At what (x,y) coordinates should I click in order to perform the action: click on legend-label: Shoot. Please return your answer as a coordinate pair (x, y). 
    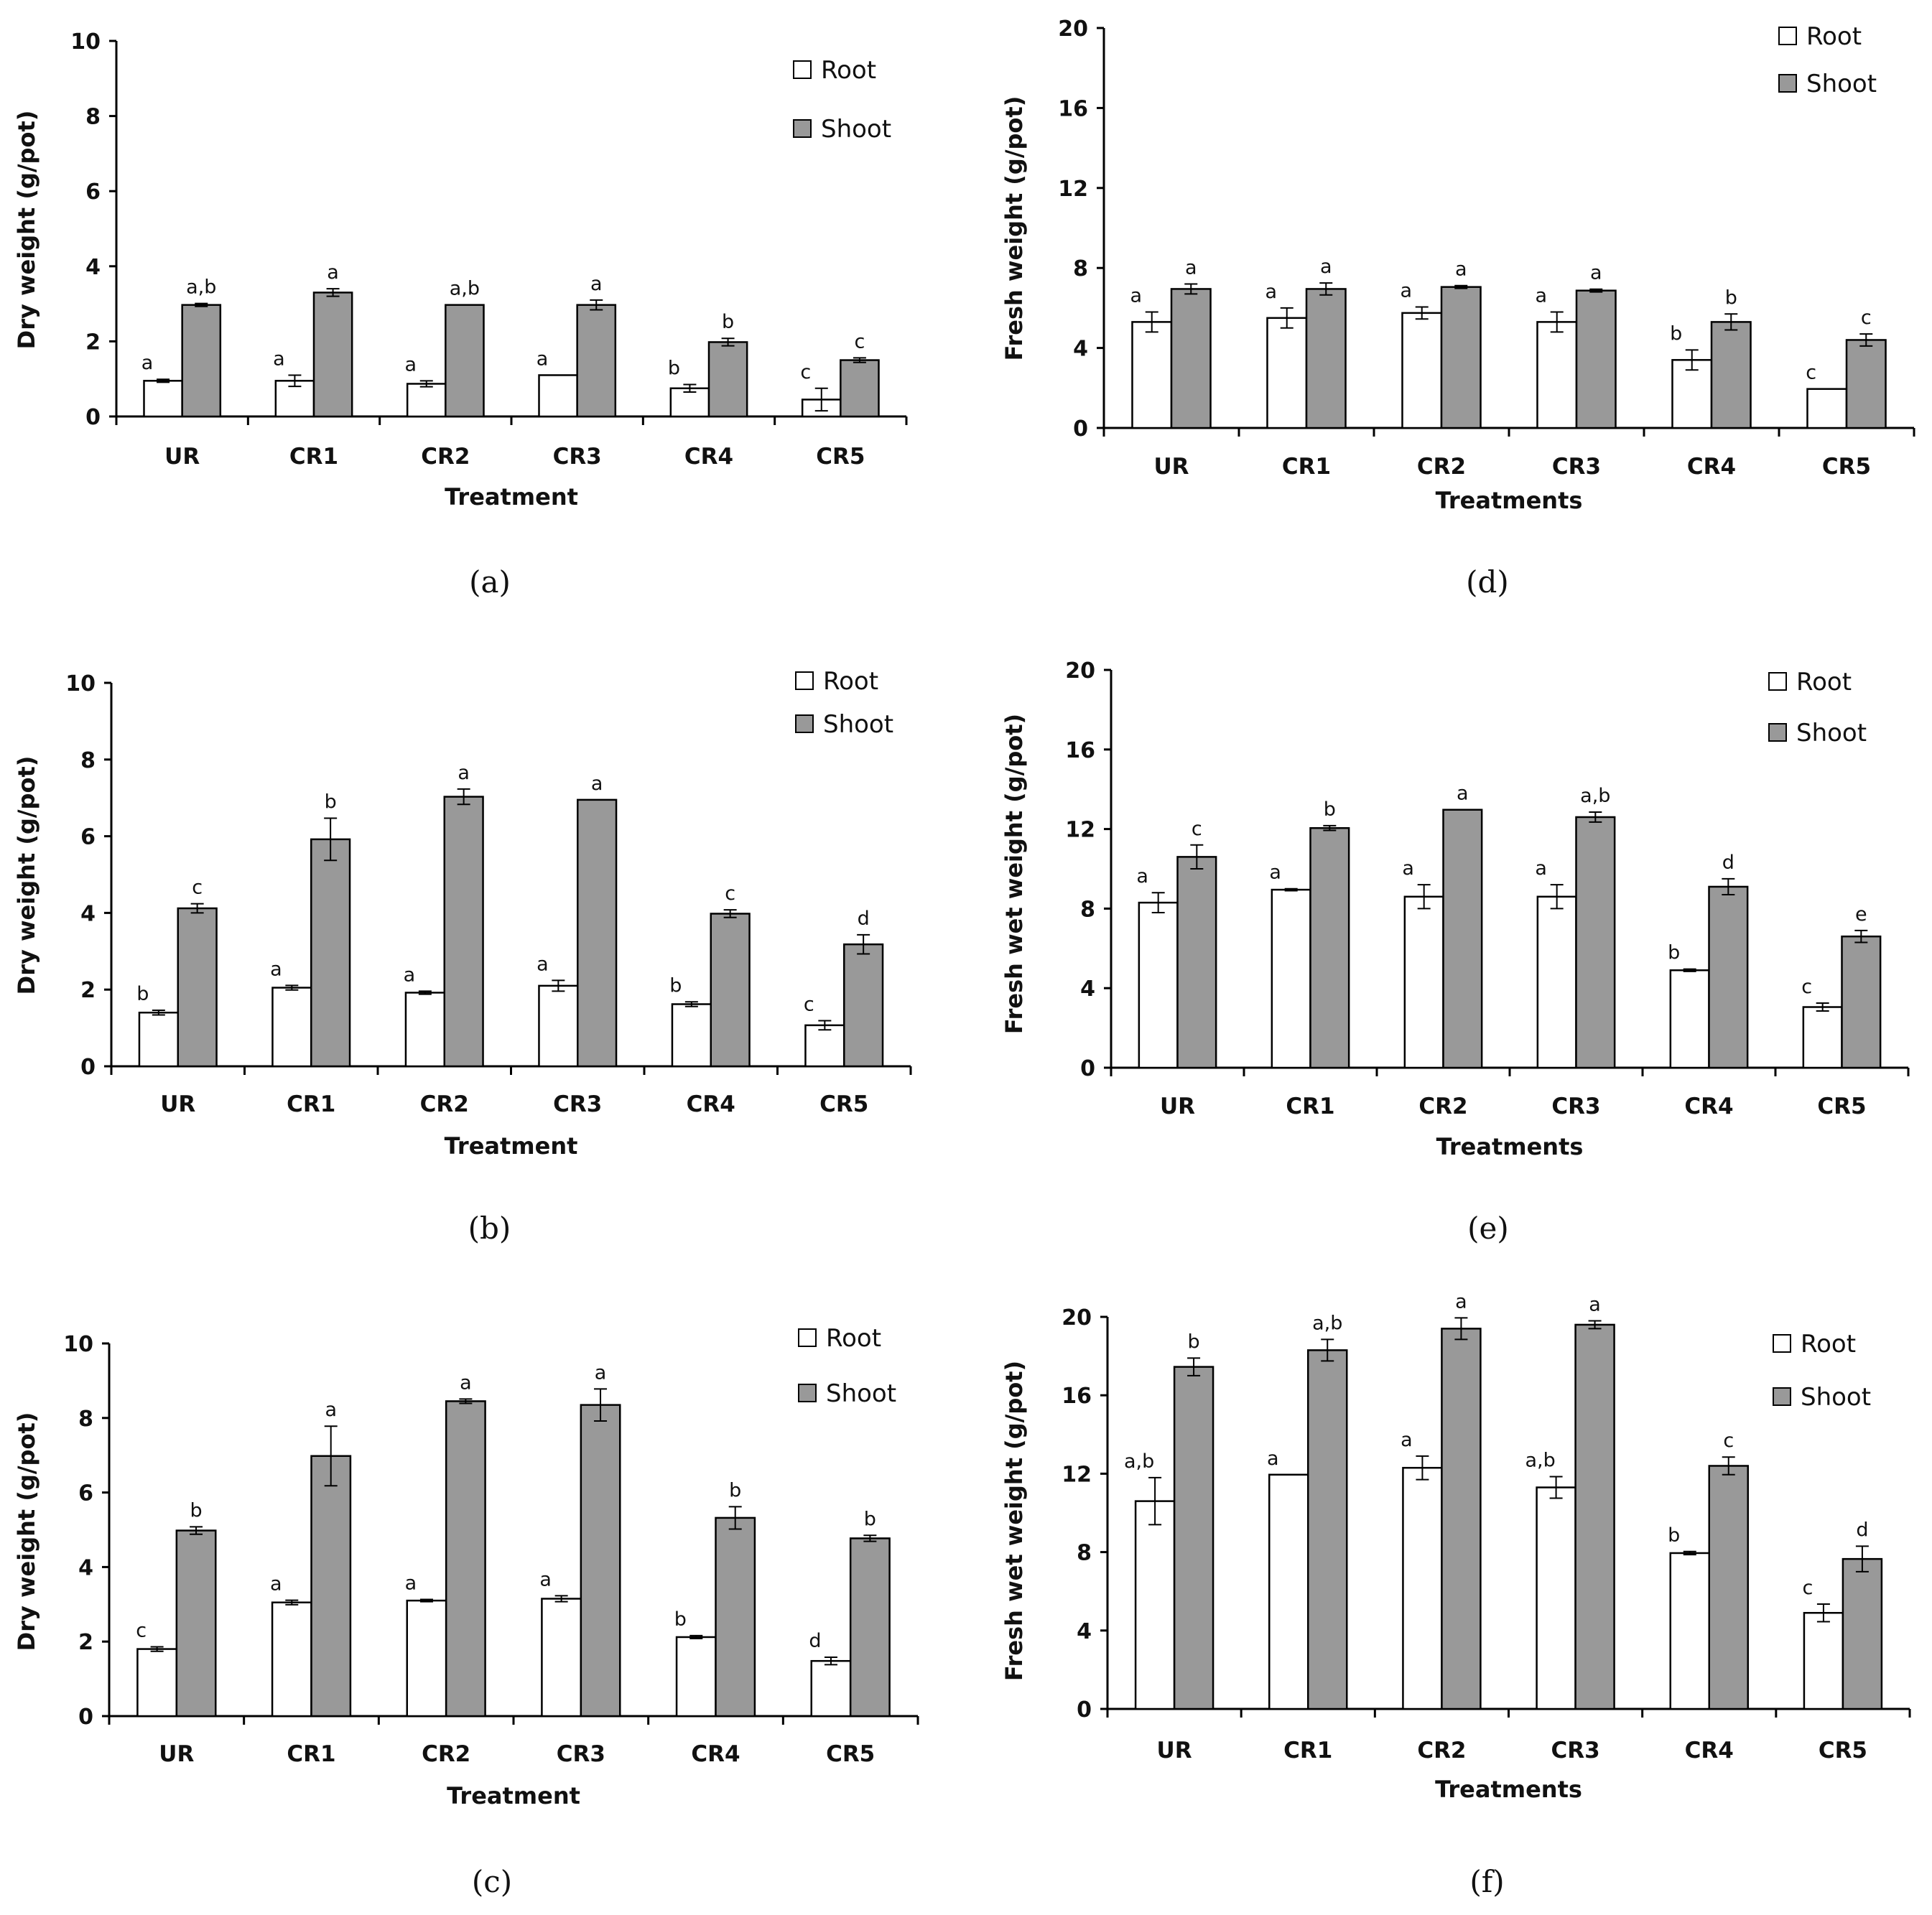
    Looking at the image, I should click on (1836, 1397).